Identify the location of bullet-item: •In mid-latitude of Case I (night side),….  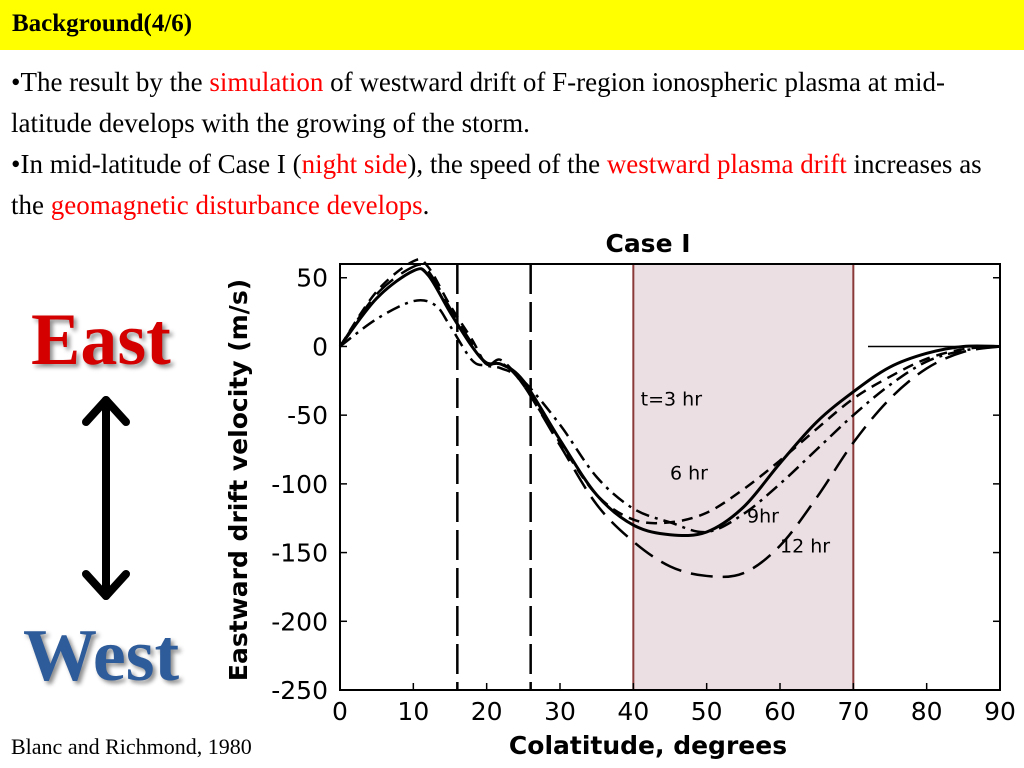
(513, 185).